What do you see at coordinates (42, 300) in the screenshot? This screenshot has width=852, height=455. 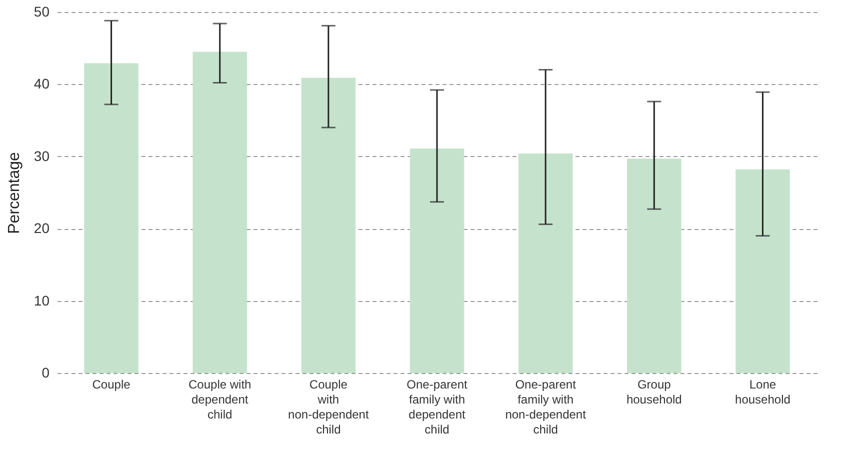 I see `y-tick-label: 10` at bounding box center [42, 300].